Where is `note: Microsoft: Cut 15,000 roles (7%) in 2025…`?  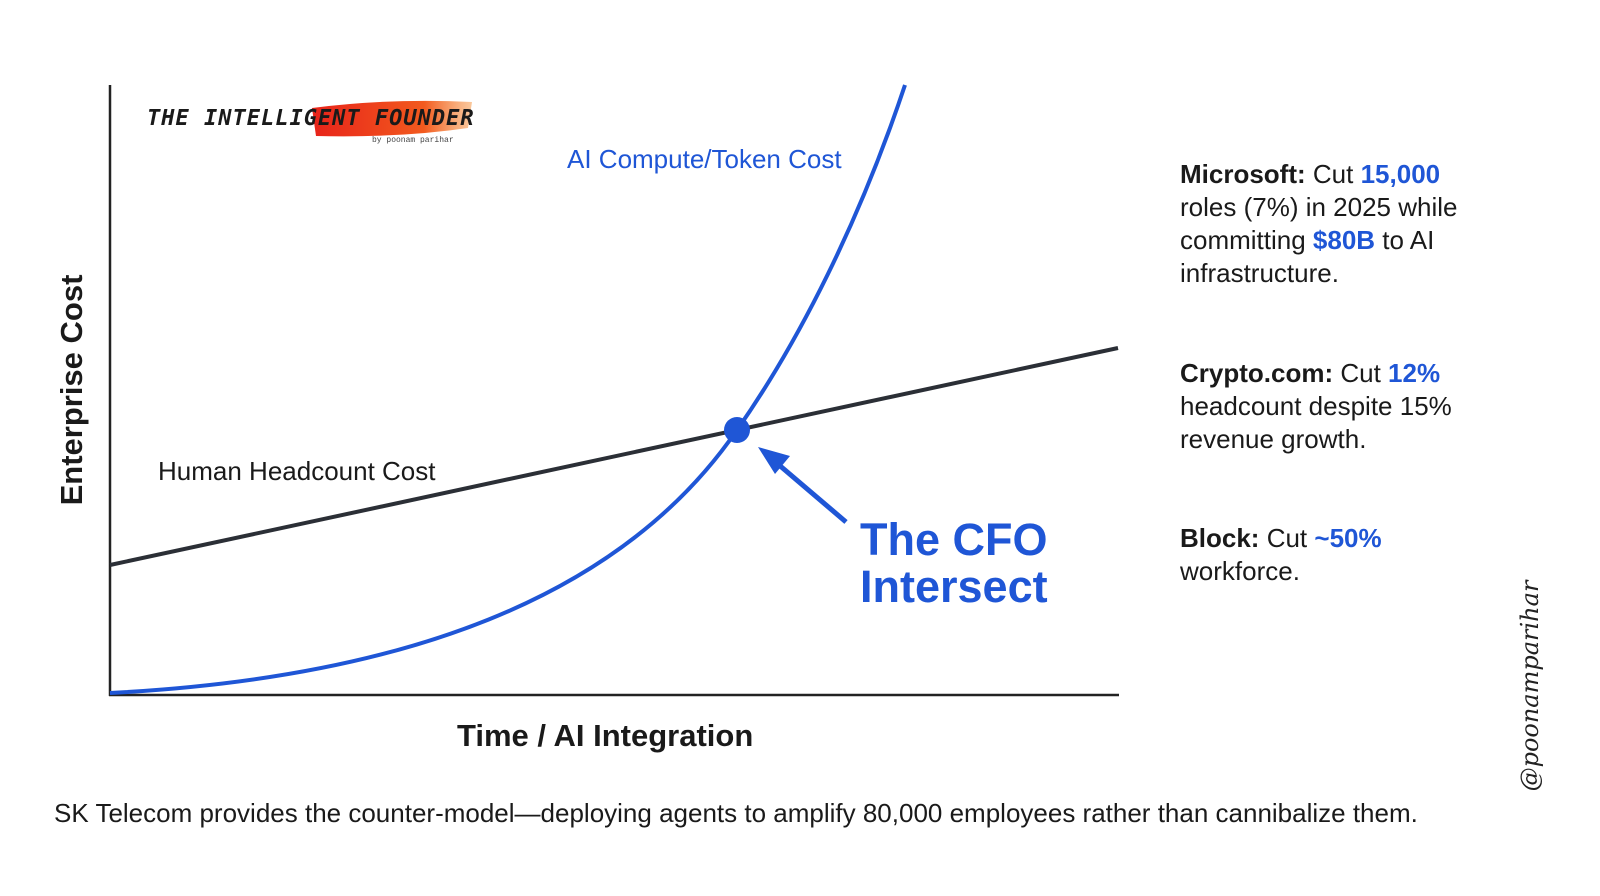
note: Microsoft: Cut 15,000 roles (7%) in 2025… is located at coordinates (1335, 224).